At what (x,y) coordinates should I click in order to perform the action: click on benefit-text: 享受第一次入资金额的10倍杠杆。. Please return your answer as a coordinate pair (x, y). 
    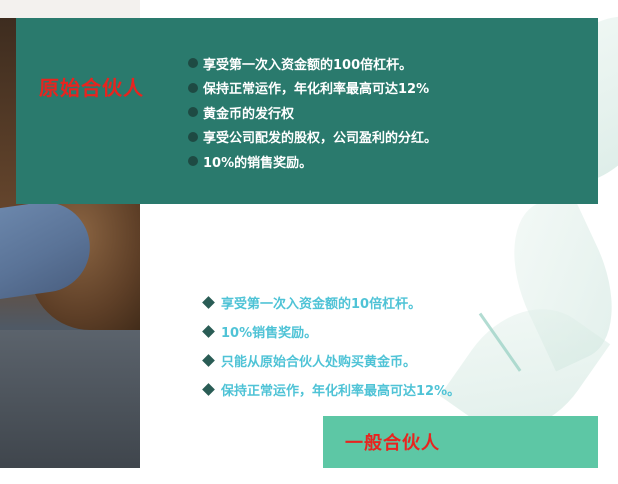
    Looking at the image, I should click on (321, 304).